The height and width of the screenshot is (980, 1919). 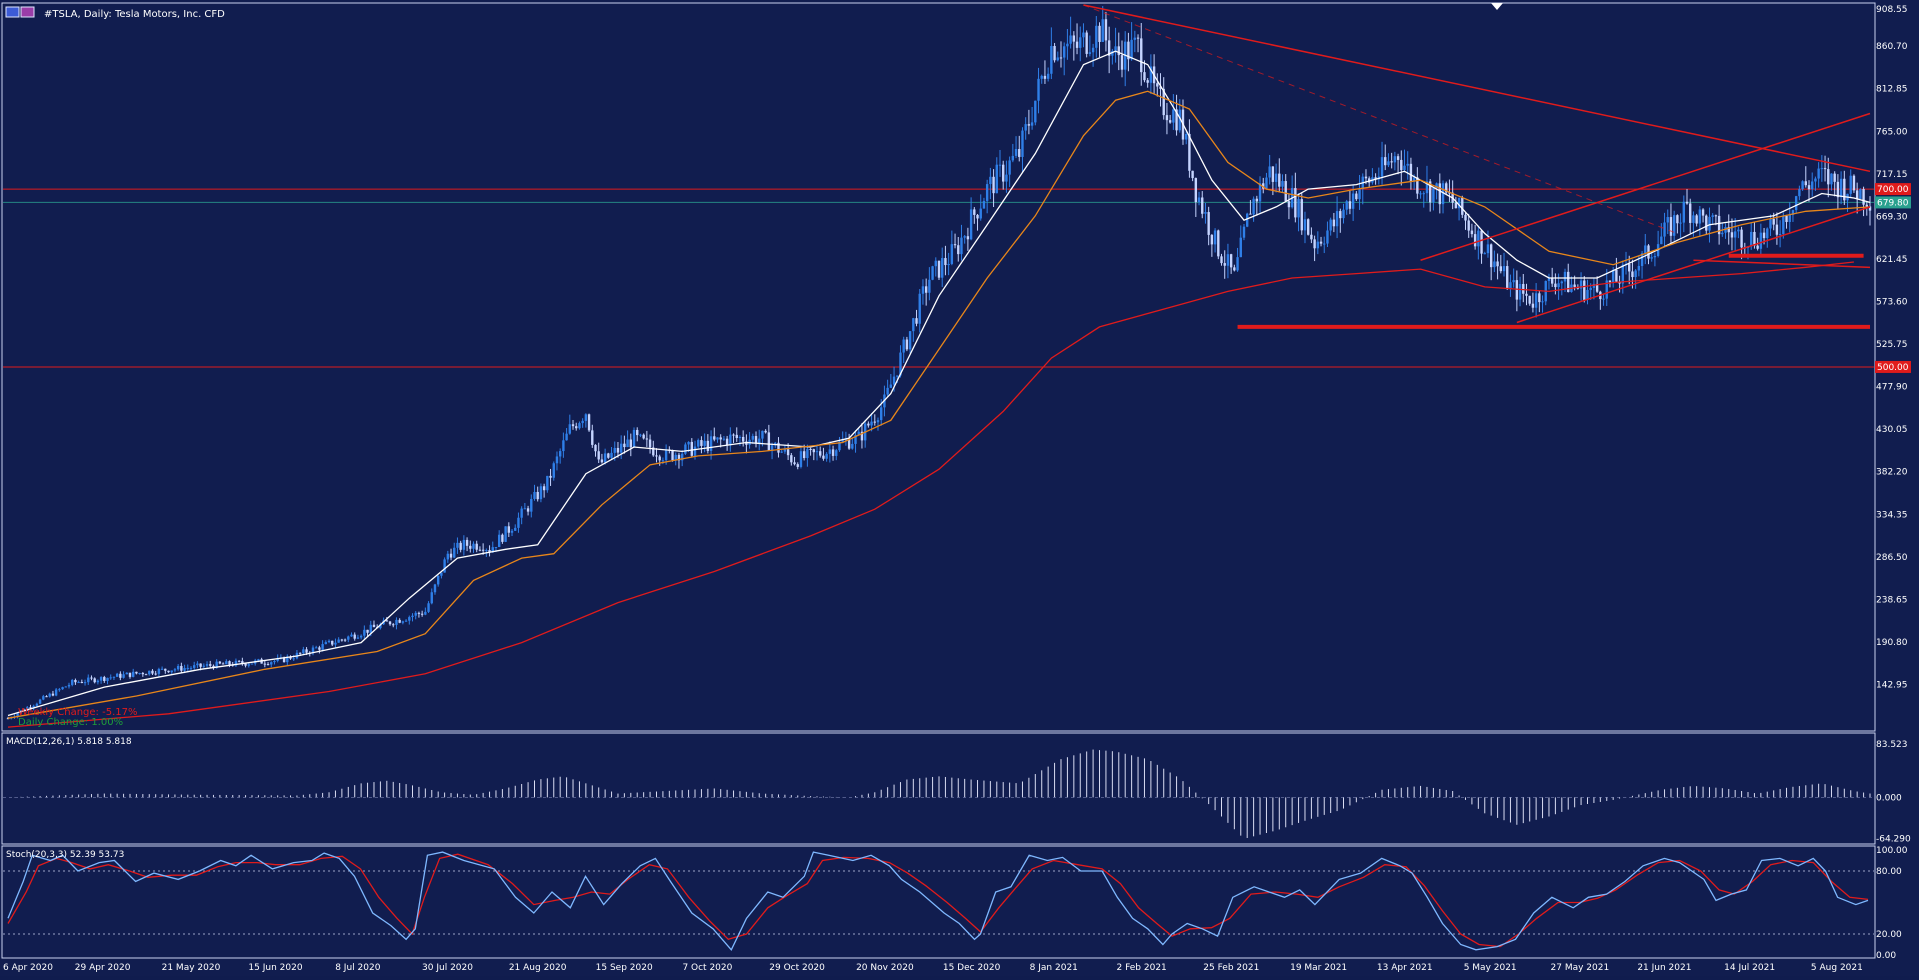 What do you see at coordinates (12, 12) in the screenshot?
I see `chart-menu-icon` at bounding box center [12, 12].